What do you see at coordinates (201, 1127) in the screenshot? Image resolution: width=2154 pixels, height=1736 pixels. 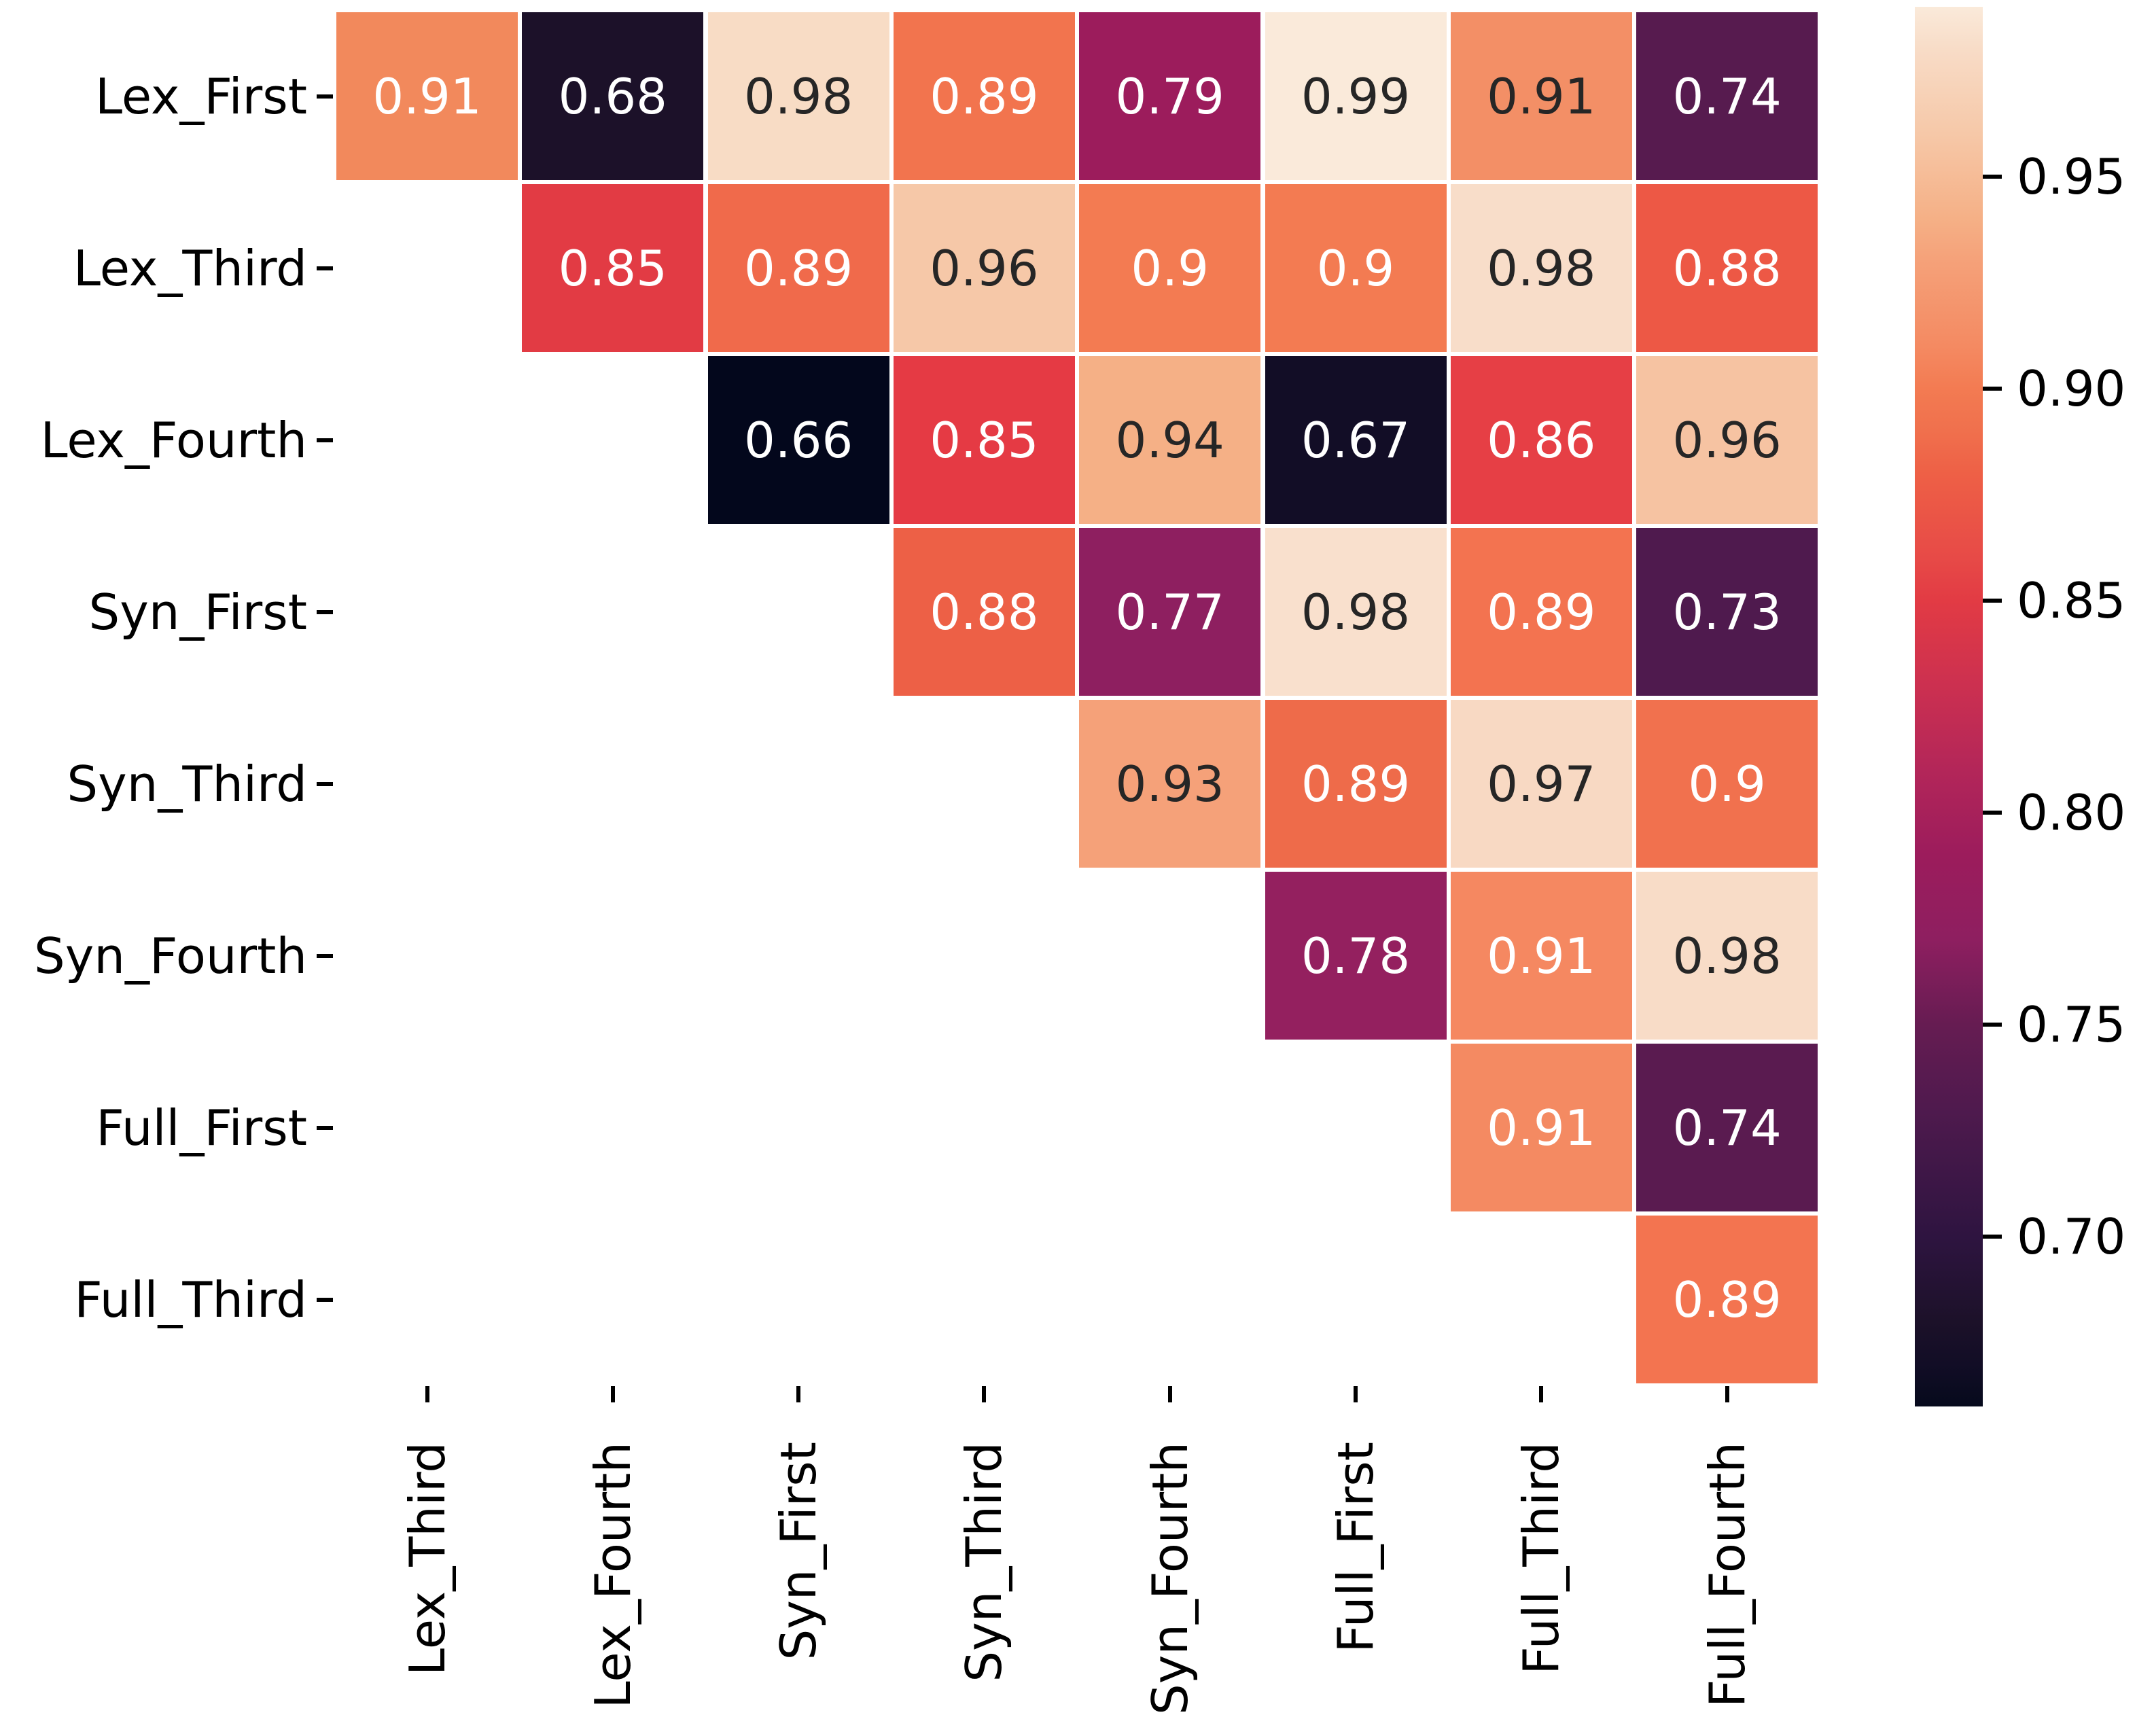 I see `y-axis-label: Full_First` at bounding box center [201, 1127].